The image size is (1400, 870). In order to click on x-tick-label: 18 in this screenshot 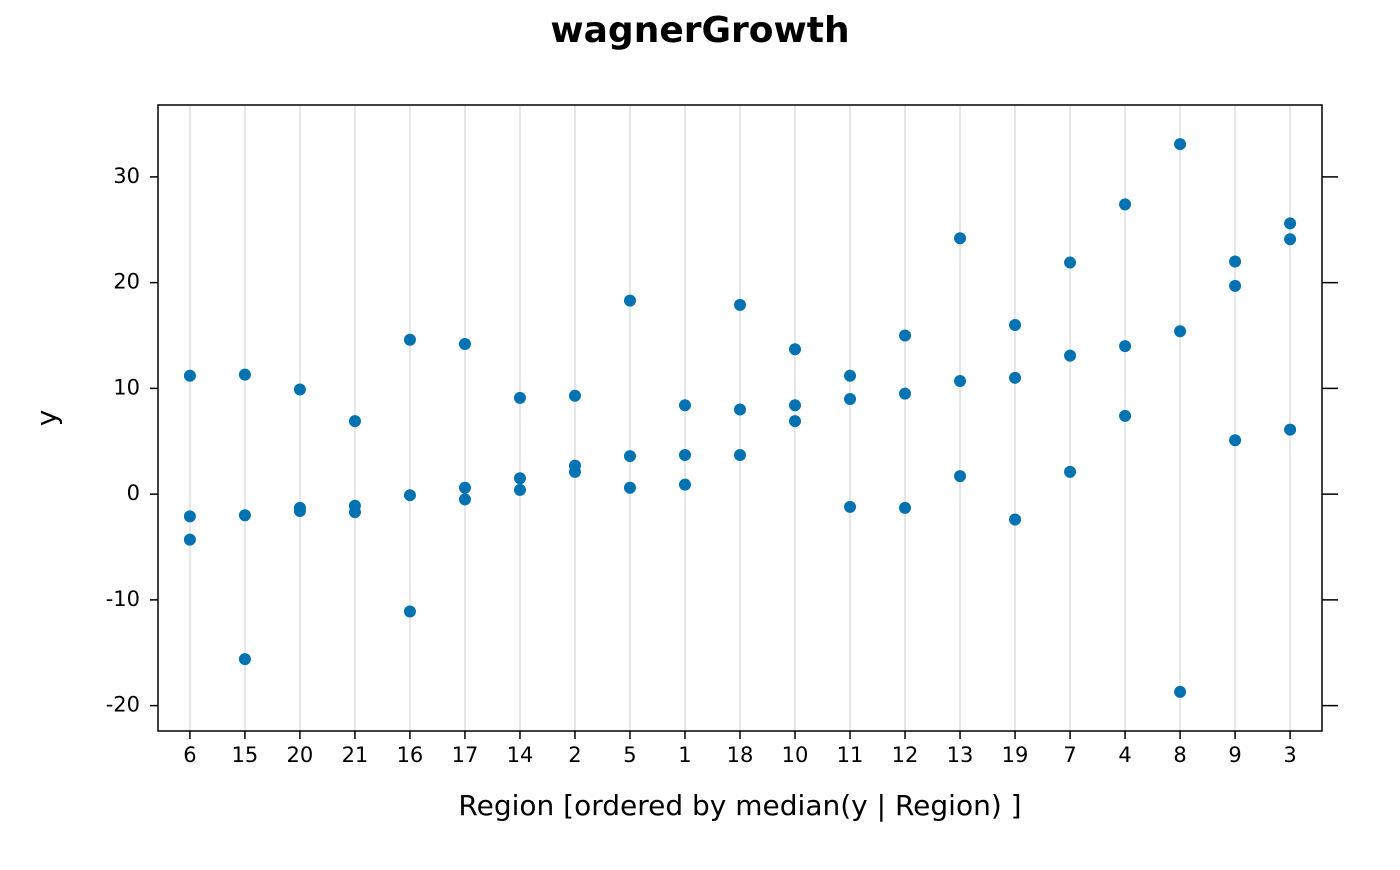, I will do `click(740, 755)`.